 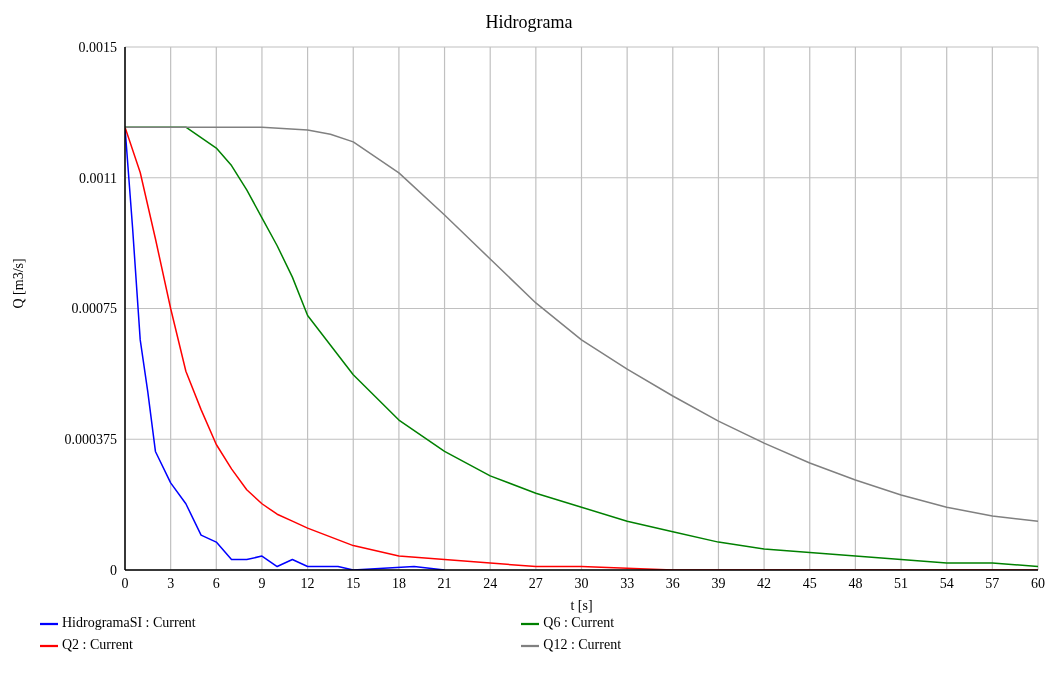 I want to click on x-tick-label: 15, so click(x=353, y=583).